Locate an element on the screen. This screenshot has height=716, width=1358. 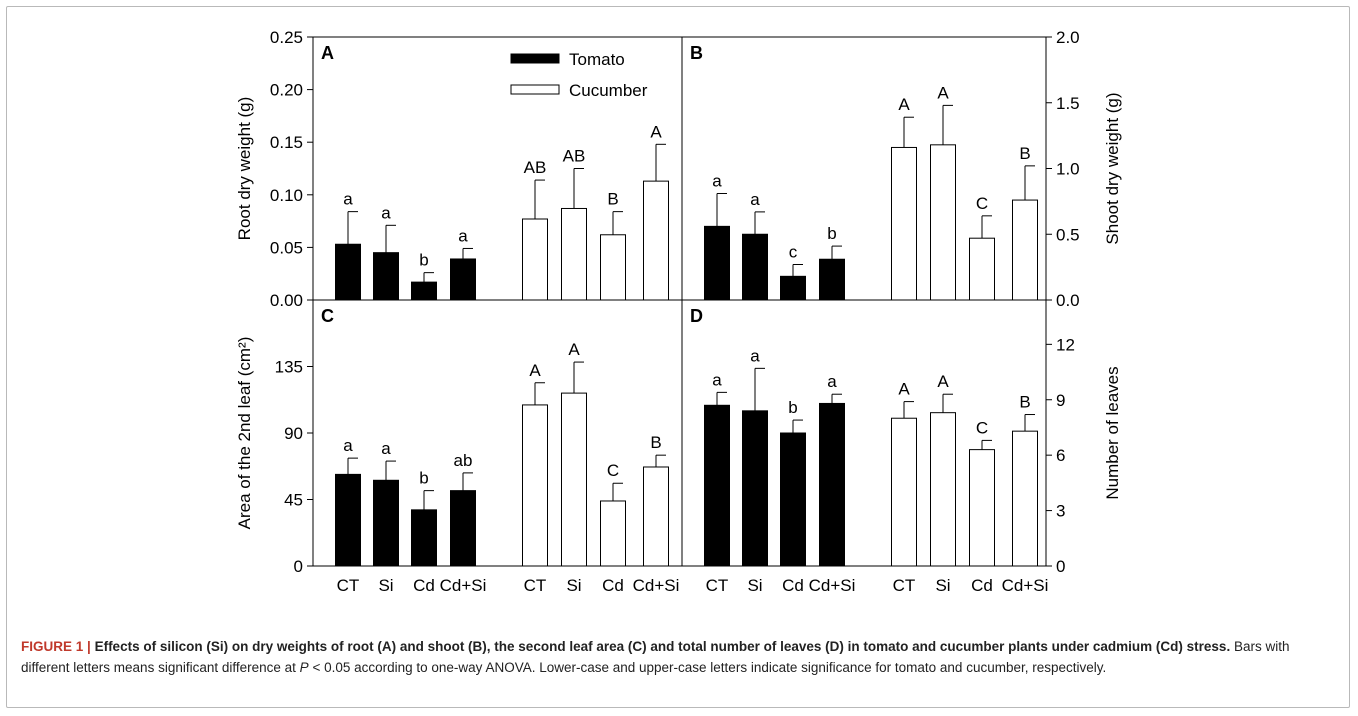
y-tick-label: 0.00 is located at coordinates (286, 300).